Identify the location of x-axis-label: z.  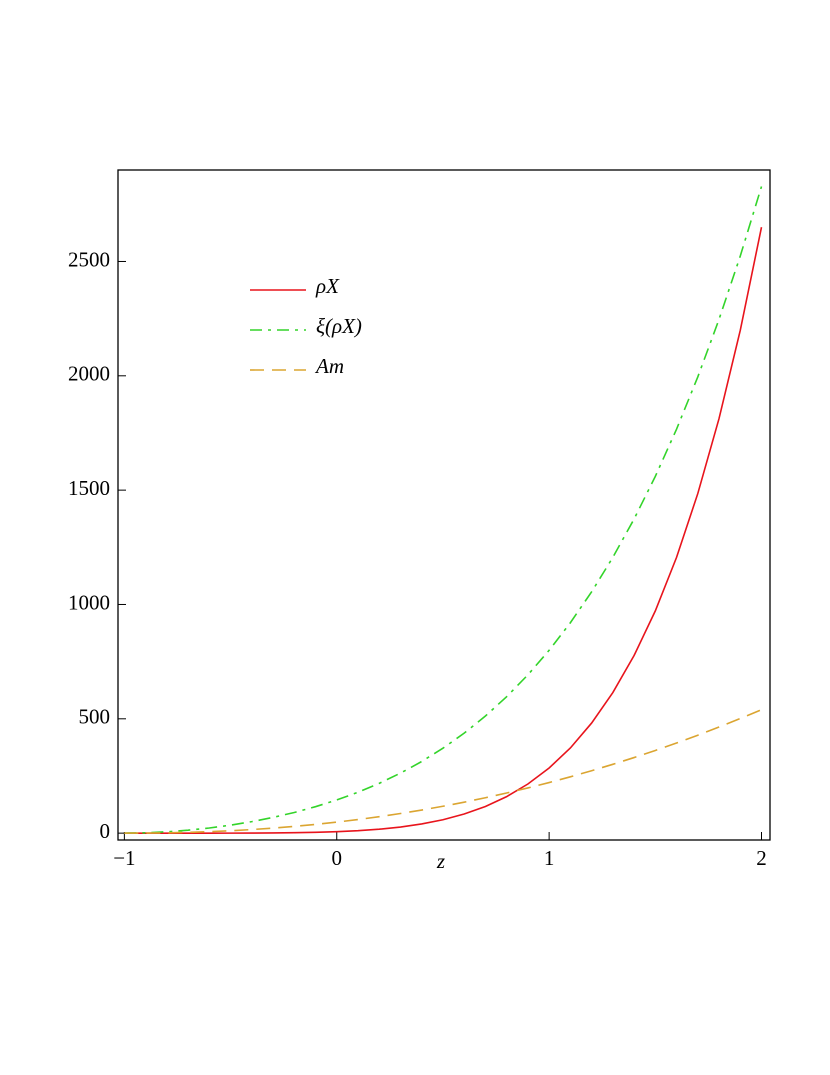
(440, 861).